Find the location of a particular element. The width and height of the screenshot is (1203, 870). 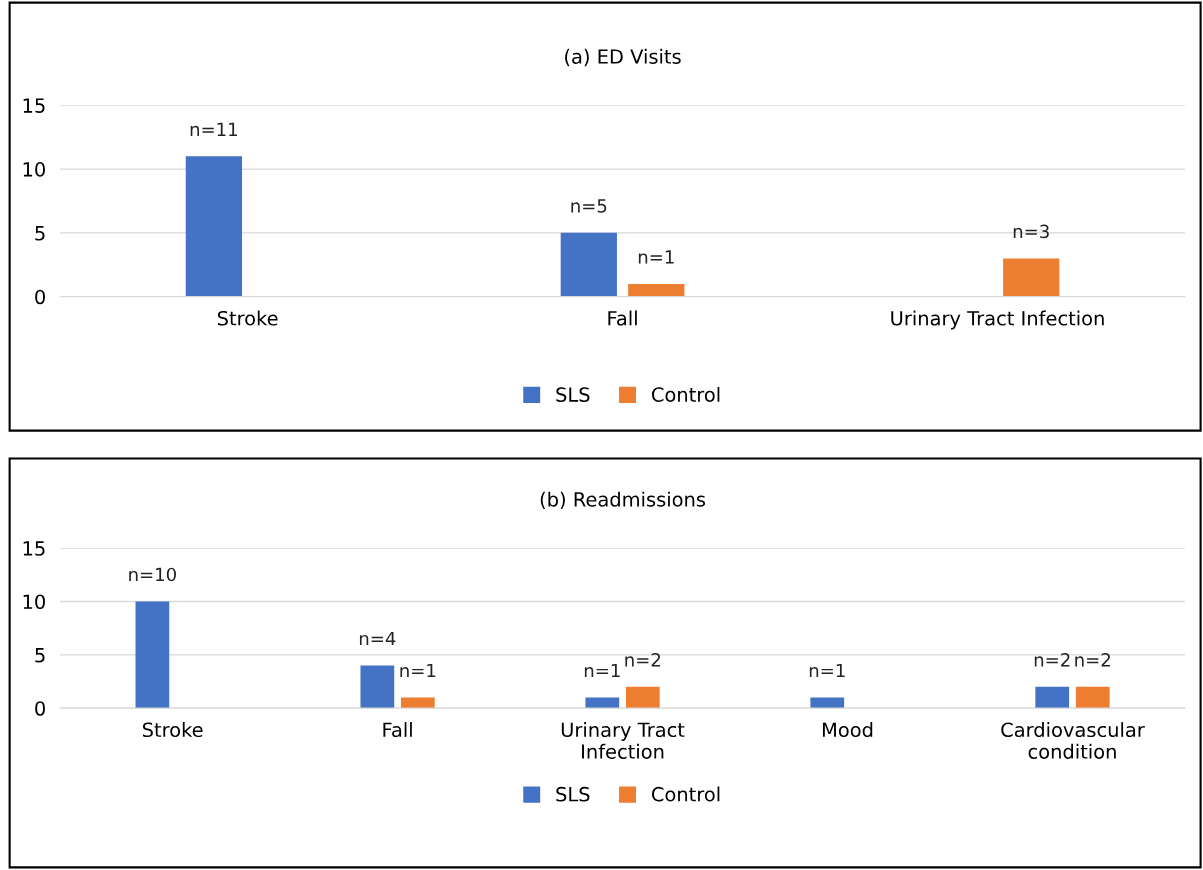

data-label: n=10 is located at coordinates (152, 574).